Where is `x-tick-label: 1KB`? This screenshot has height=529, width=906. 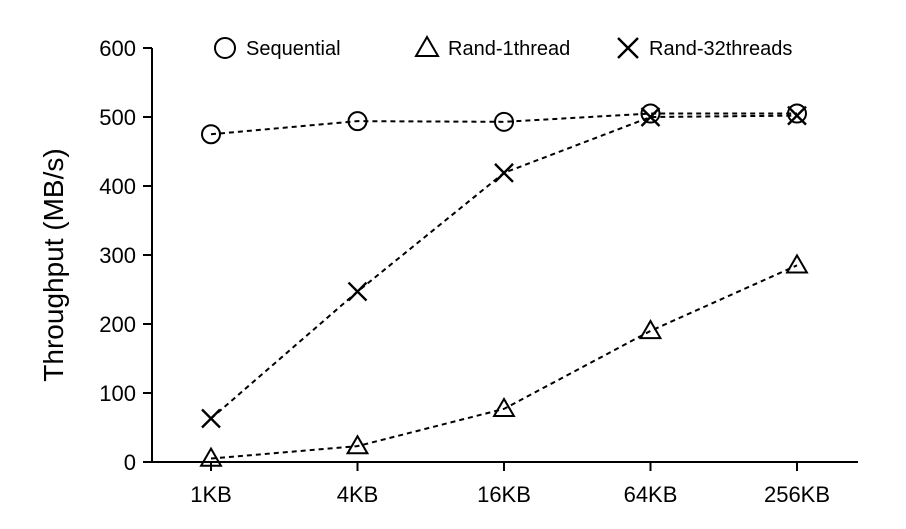
x-tick-label: 1KB is located at coordinates (211, 494).